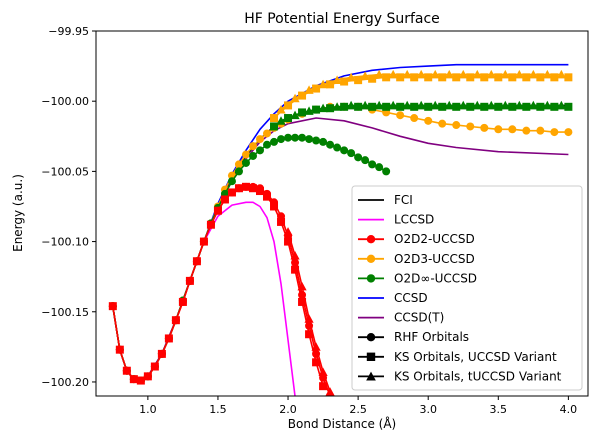 The height and width of the screenshot is (440, 589). I want to click on legend-marker, so click(371, 278).